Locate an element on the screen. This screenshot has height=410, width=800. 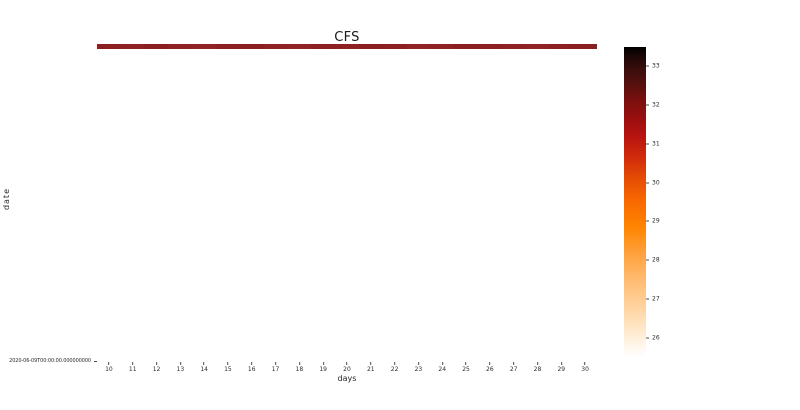
x-axis-tick: 26 is located at coordinates (490, 367).